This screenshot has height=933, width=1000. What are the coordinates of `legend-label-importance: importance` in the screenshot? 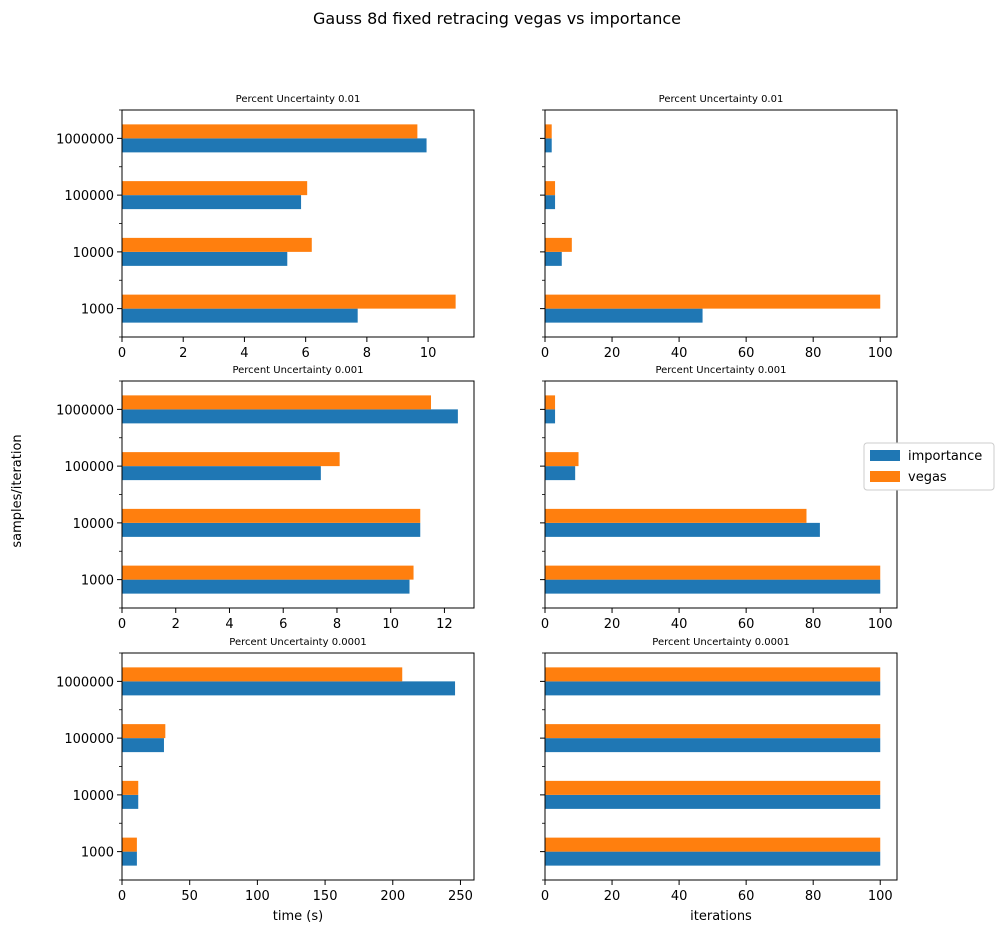 It's located at (945, 456).